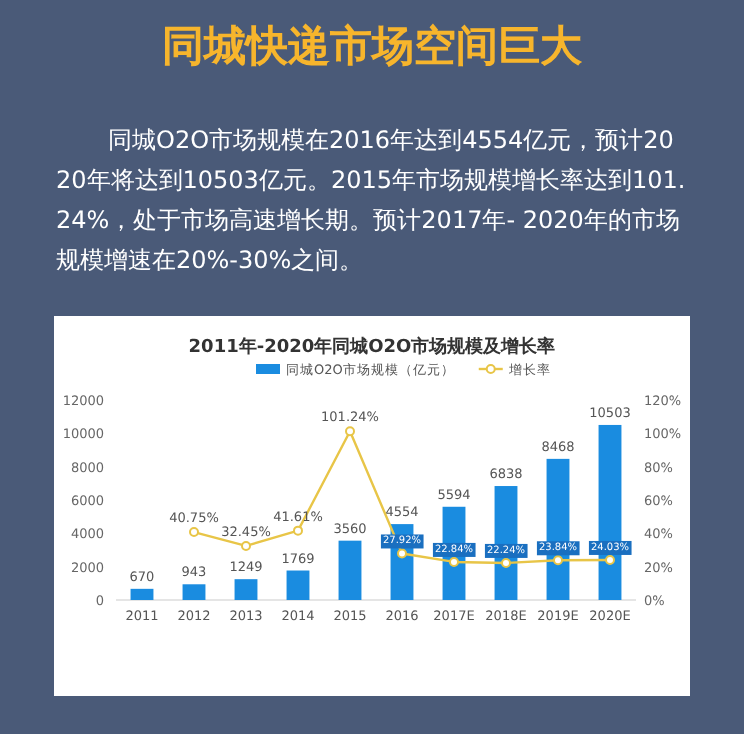 This screenshot has width=744, height=734. Describe the element at coordinates (391, 140) in the screenshot. I see `annotation: 同城O2O市场规模在2016年达到4554亿元，预计20` at that location.